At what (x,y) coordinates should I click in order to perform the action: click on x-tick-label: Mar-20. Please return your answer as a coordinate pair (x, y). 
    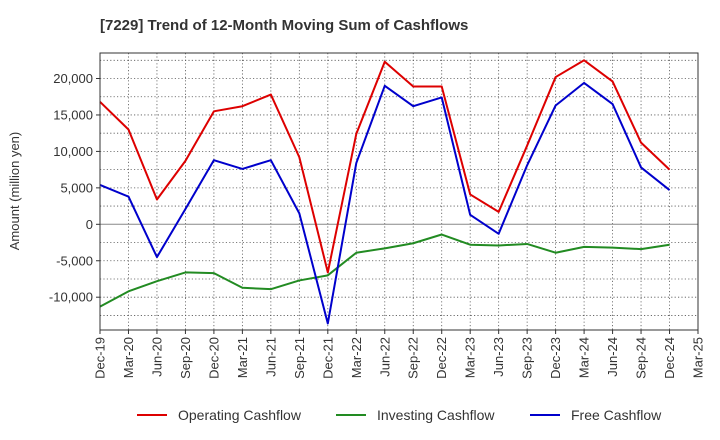
    Looking at the image, I should click on (128, 357).